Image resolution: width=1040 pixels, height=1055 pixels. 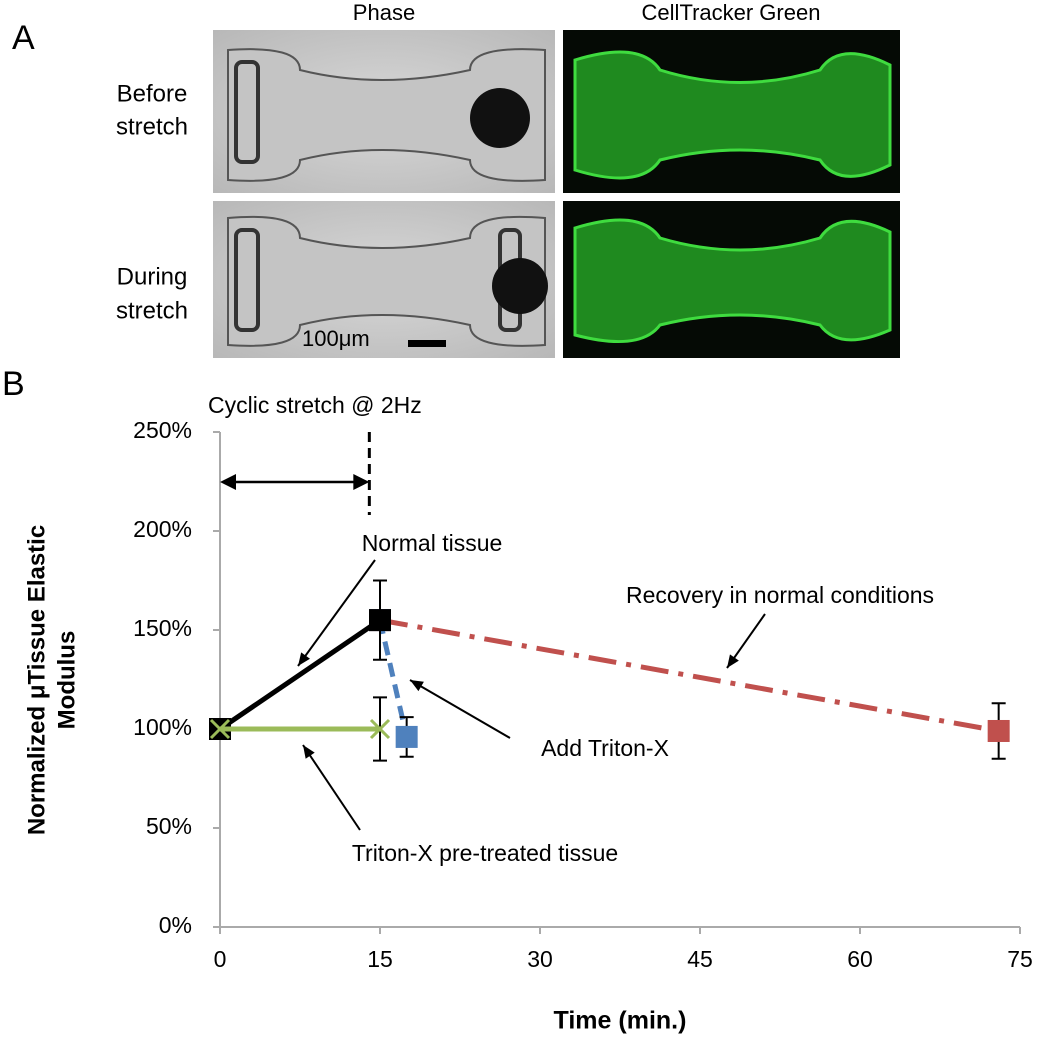 I want to click on series-annotation: Recovery in normal conditions, so click(x=780, y=595).